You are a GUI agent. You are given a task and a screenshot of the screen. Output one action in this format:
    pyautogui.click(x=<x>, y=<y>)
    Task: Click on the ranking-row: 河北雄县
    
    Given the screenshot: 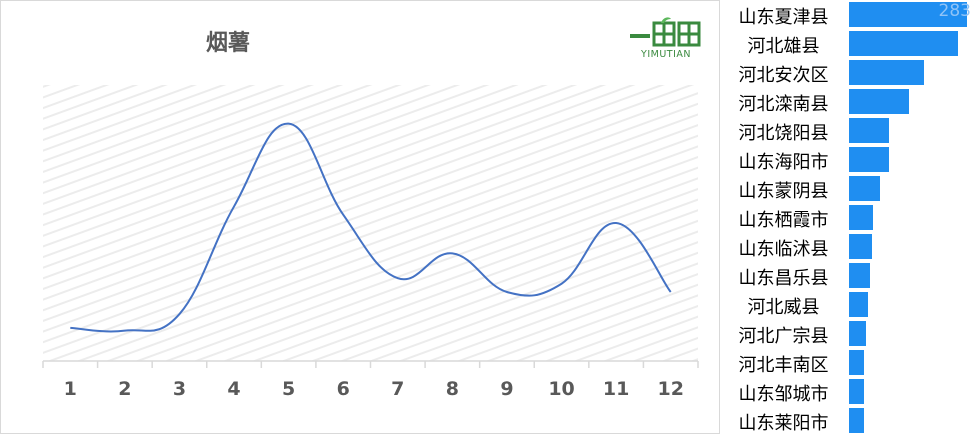 What is the action you would take?
    pyautogui.click(x=849, y=43)
    